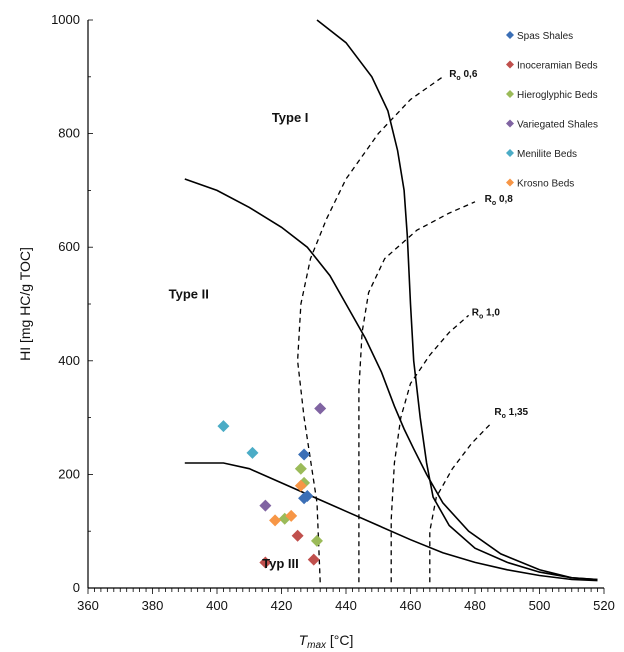  Describe the element at coordinates (69, 473) in the screenshot. I see `y-tick-label: 200` at that location.